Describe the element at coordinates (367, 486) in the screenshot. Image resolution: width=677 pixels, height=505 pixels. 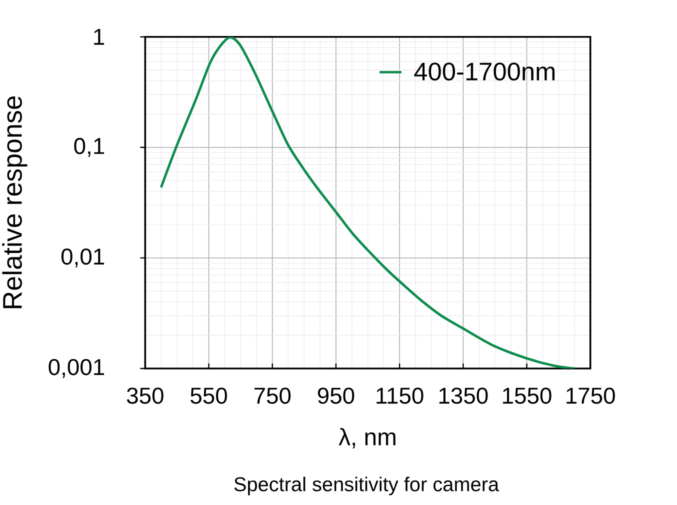
I see `text: Spectral sensitivity for camera` at that location.